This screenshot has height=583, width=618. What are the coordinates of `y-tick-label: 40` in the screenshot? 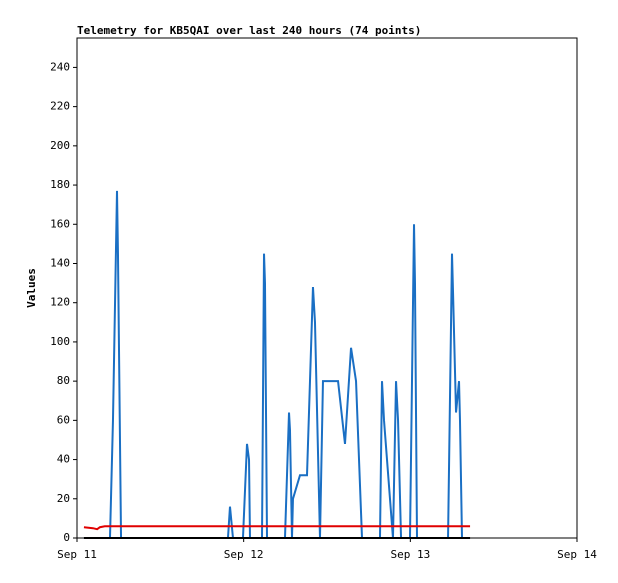 It's located at (63, 459).